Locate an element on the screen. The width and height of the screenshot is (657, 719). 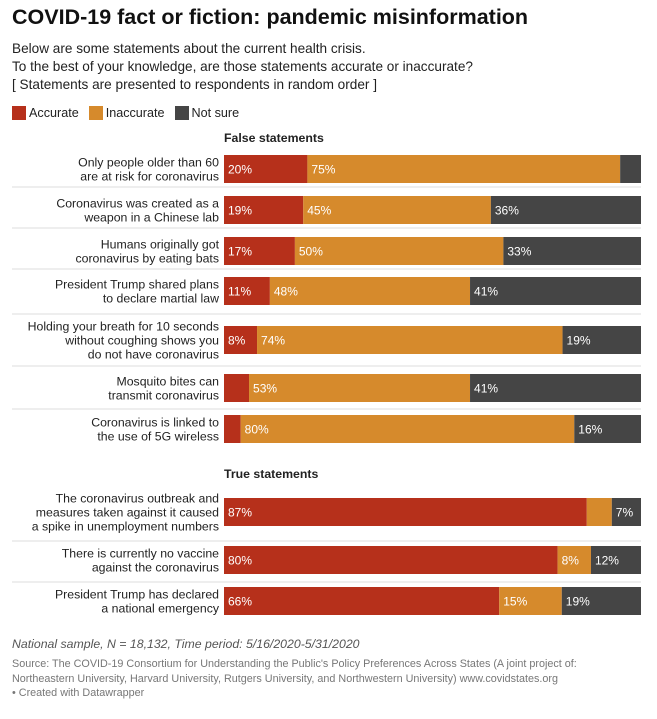
bar-value-label: 48% is located at coordinates (286, 292).